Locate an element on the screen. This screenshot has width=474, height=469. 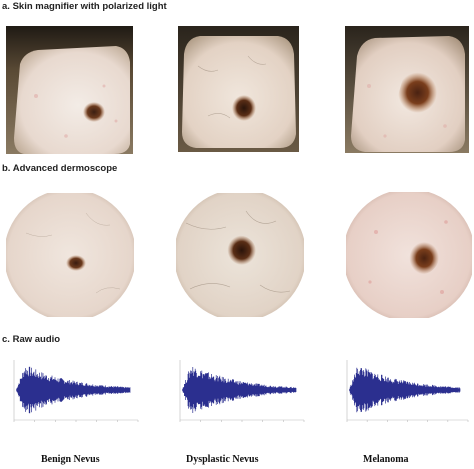
waveform-melanoma is located at coordinates (405, 392).